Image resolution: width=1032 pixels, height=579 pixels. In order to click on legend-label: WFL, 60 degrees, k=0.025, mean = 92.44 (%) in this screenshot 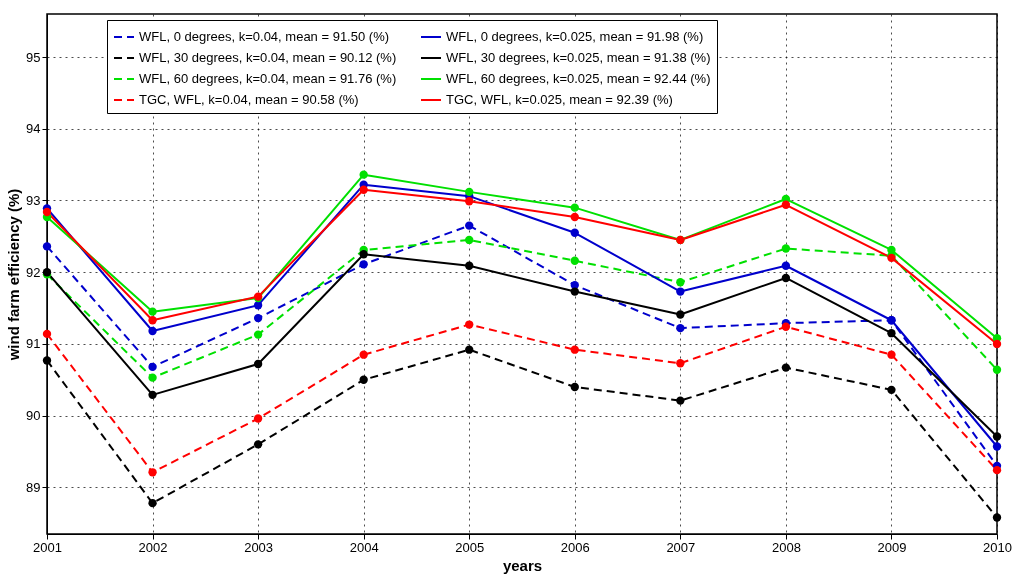, I will do `click(578, 78)`.